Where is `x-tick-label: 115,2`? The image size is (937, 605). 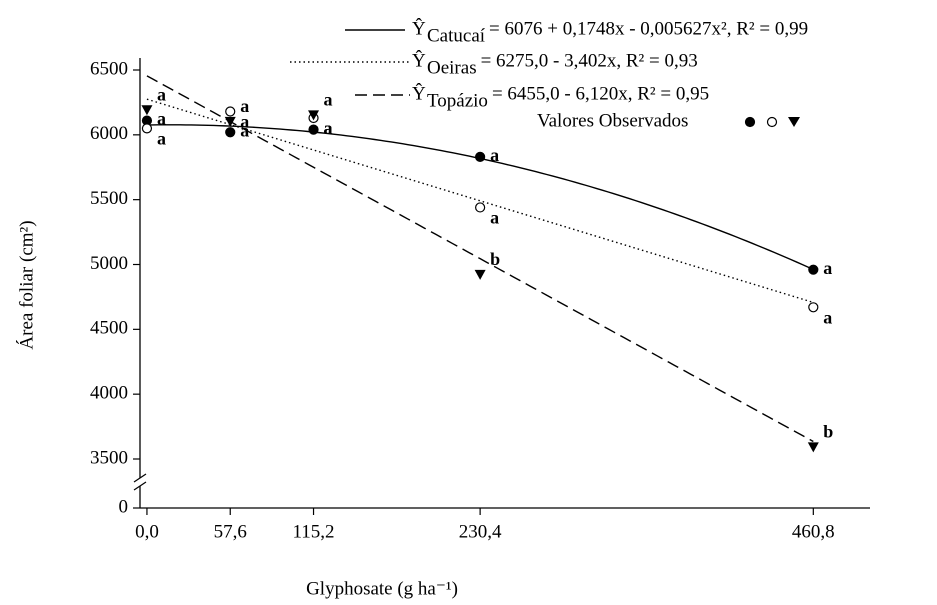 x-tick-label: 115,2 is located at coordinates (314, 531).